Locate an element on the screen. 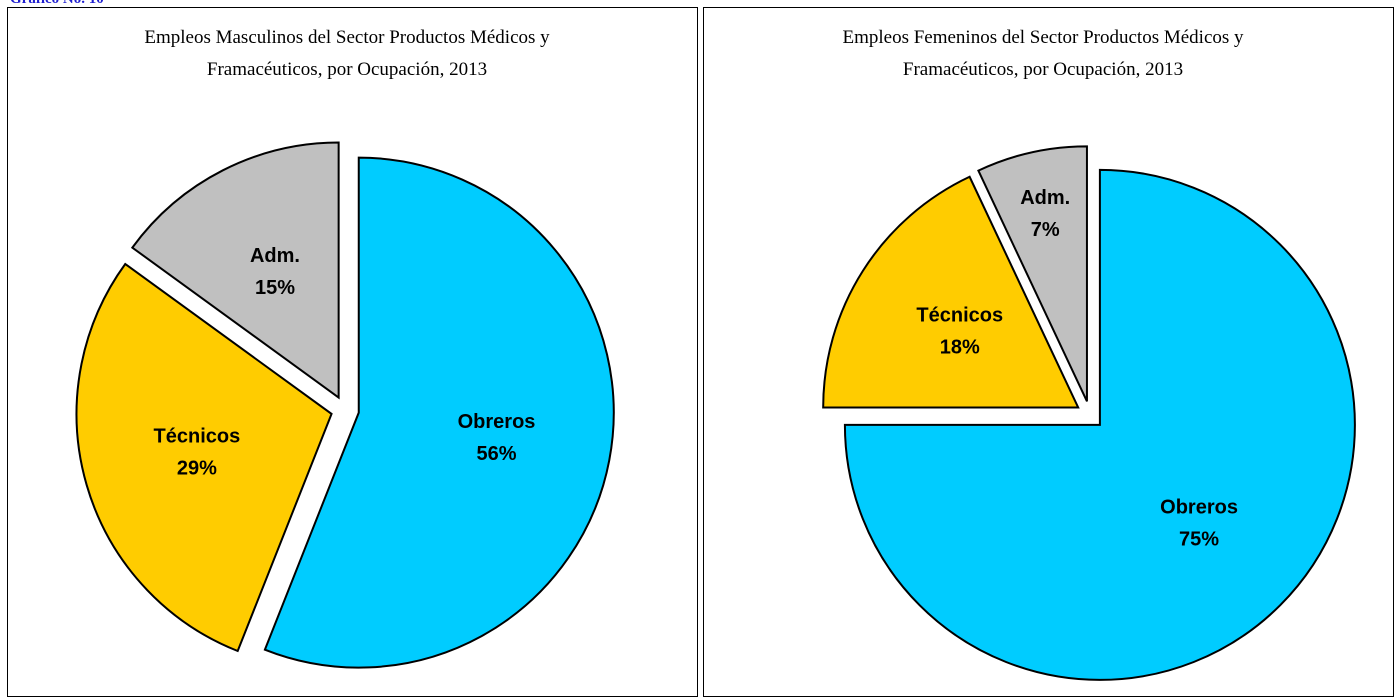 This screenshot has height=697, width=1397. value-label: 29% is located at coordinates (197, 468).